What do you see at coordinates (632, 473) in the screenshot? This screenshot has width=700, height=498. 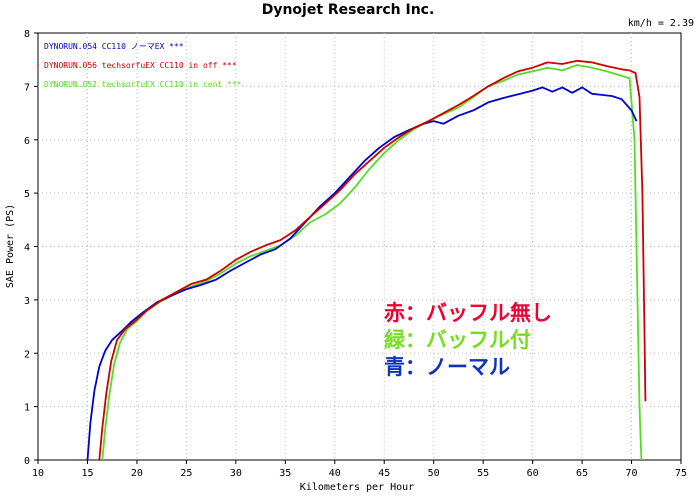 I see `x-tick-label: 70` at bounding box center [632, 473].